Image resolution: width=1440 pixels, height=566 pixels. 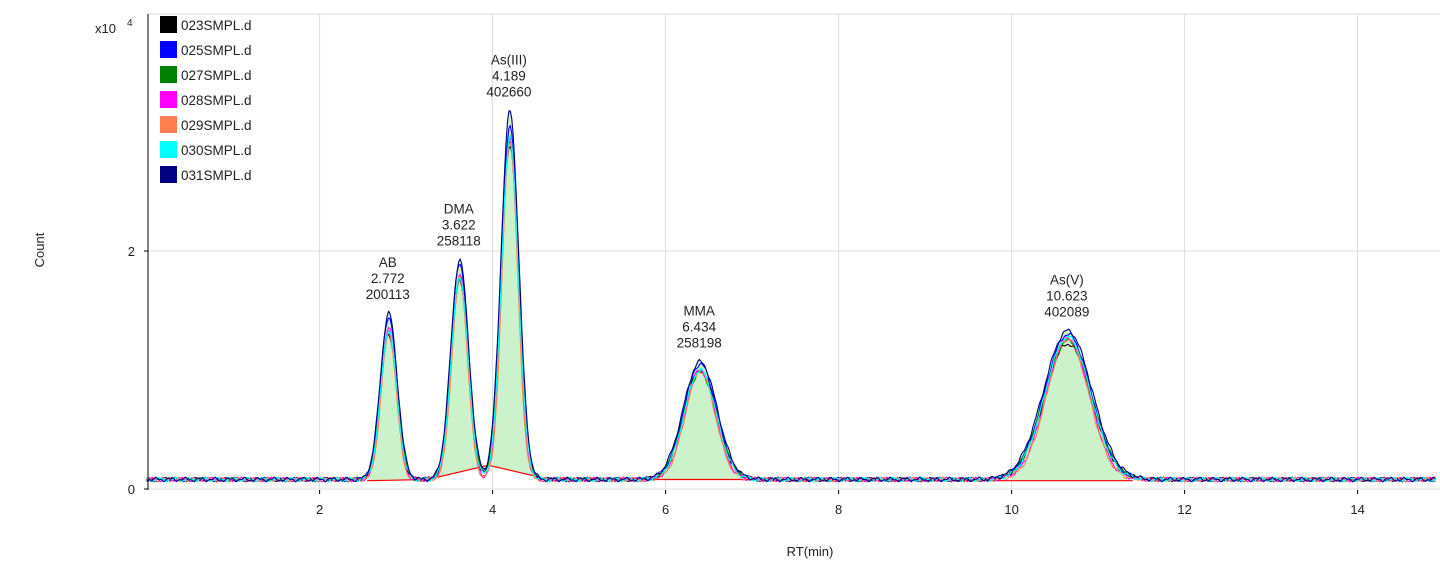 What do you see at coordinates (216, 100) in the screenshot?
I see `legend-label: 028SMPL.d` at bounding box center [216, 100].